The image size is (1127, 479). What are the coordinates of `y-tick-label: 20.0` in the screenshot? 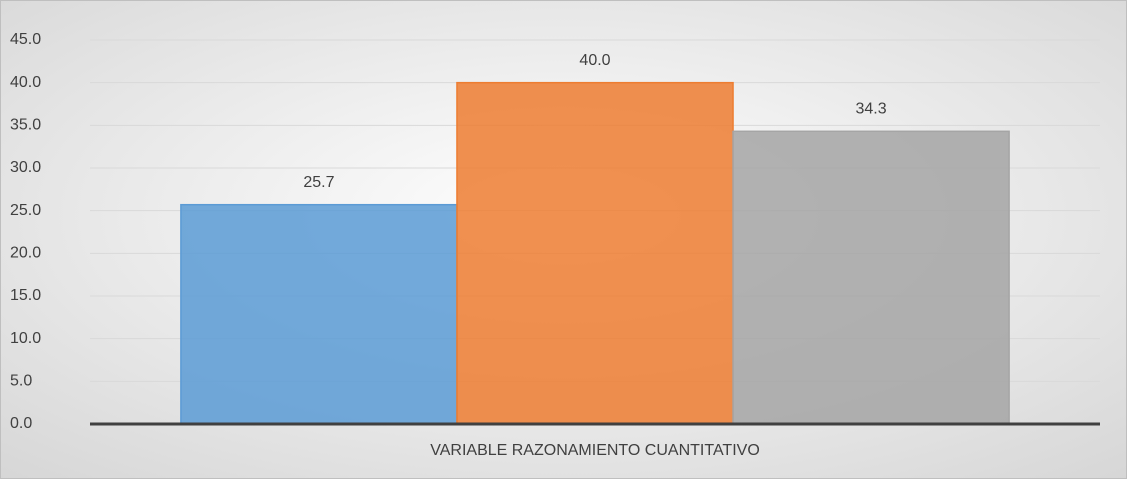 It's located at (25, 253).